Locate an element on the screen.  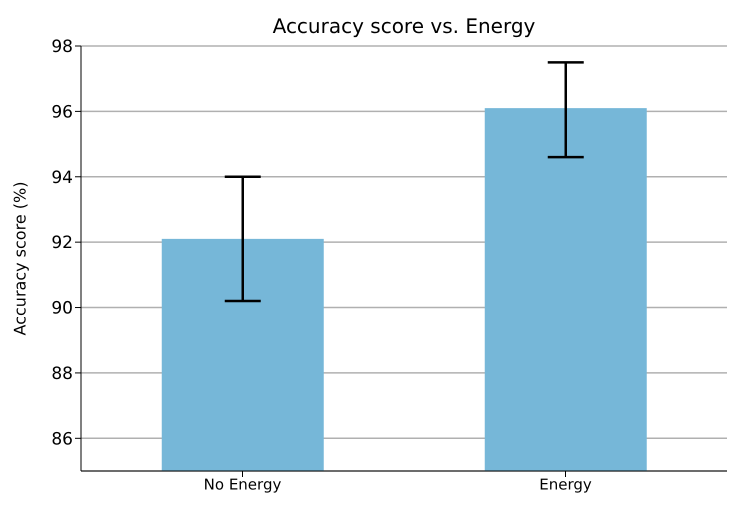
y-tick-label: 92 is located at coordinates (62, 243).